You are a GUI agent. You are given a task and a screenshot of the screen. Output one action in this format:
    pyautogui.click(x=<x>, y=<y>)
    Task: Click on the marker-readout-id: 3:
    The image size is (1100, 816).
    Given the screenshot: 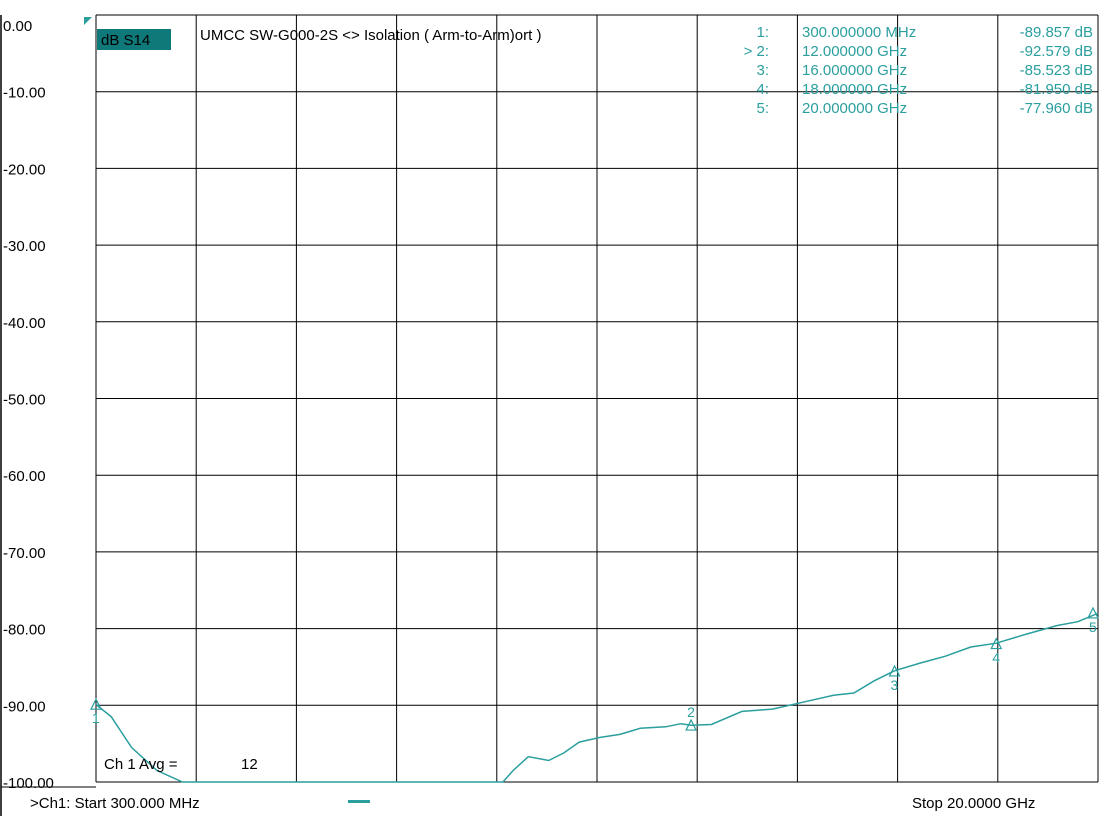 What is the action you would take?
    pyautogui.click(x=762, y=70)
    